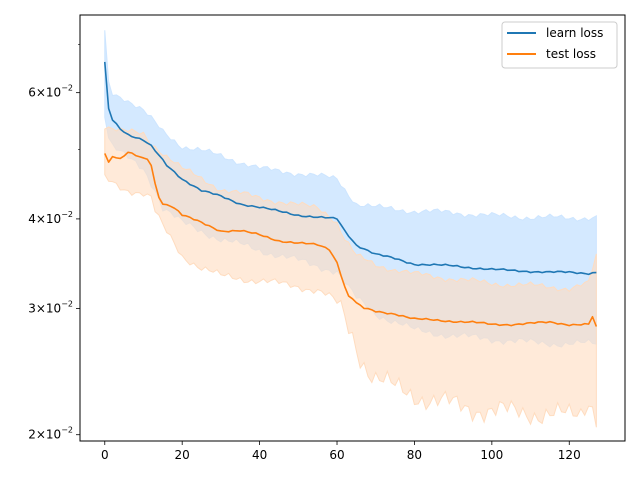  I want to click on x-tick-label: 120, so click(569, 455).